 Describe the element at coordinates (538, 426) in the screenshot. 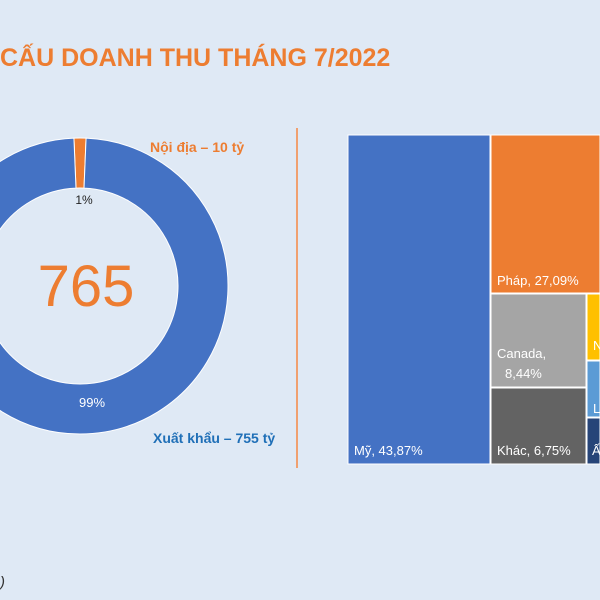

I see `treemap-cell-khác` at that location.